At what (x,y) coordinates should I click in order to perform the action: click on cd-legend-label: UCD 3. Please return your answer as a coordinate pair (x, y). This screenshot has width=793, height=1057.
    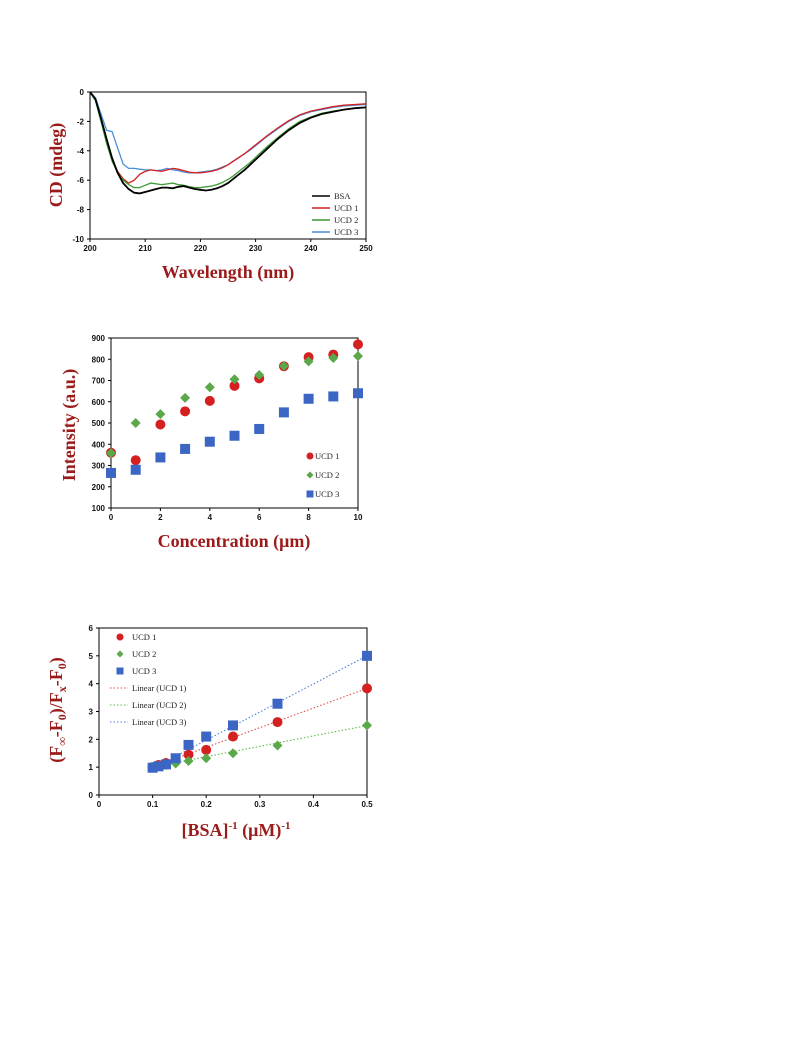
    Looking at the image, I should click on (346, 232).